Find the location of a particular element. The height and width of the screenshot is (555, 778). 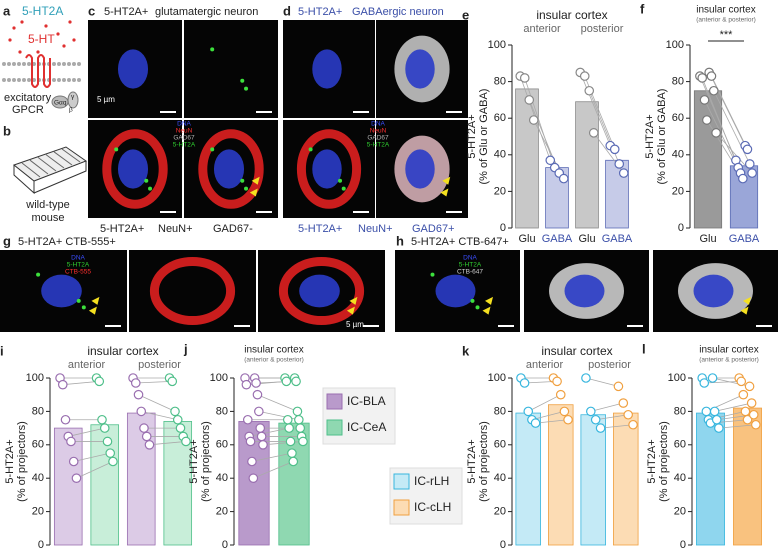

cage is located at coordinates (50, 178).